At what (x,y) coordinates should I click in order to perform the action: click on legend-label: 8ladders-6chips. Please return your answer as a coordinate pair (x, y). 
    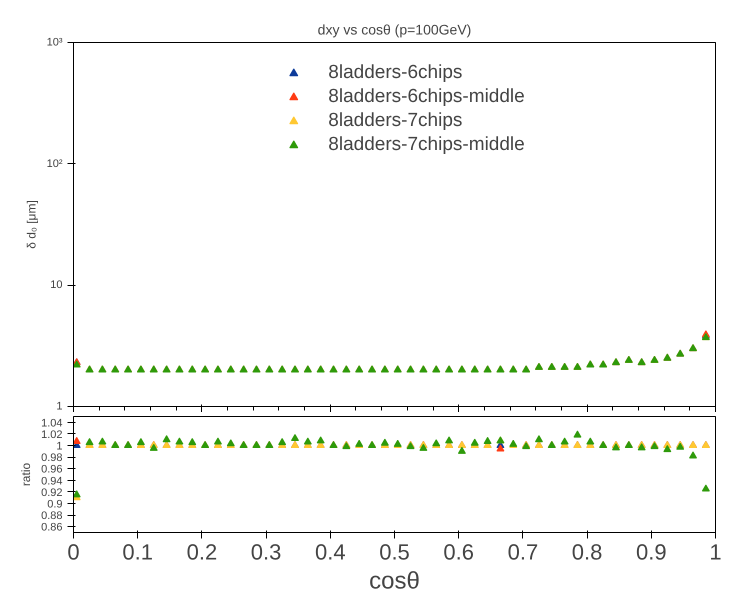
    Looking at the image, I should click on (395, 73).